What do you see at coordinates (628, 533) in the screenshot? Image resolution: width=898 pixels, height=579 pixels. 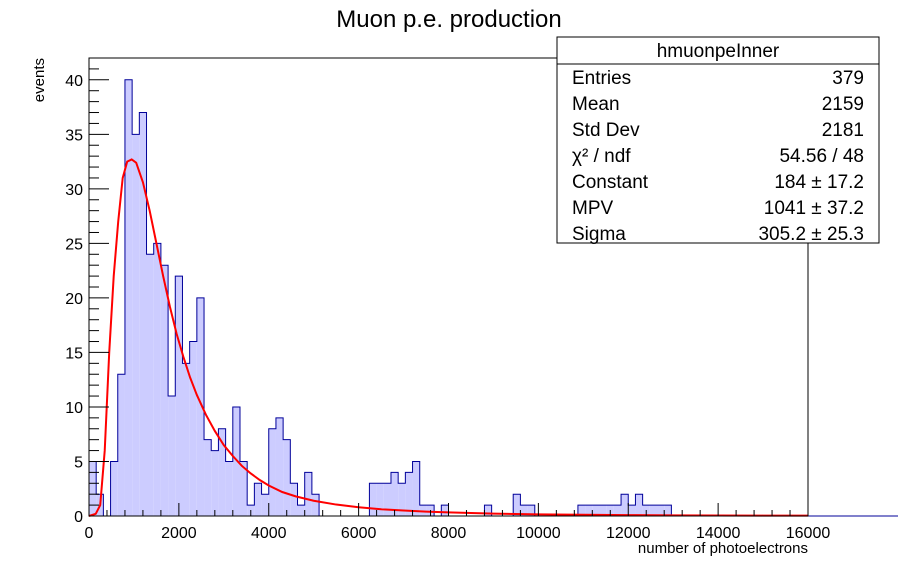 I see `x-tick-label: 12000` at bounding box center [628, 533].